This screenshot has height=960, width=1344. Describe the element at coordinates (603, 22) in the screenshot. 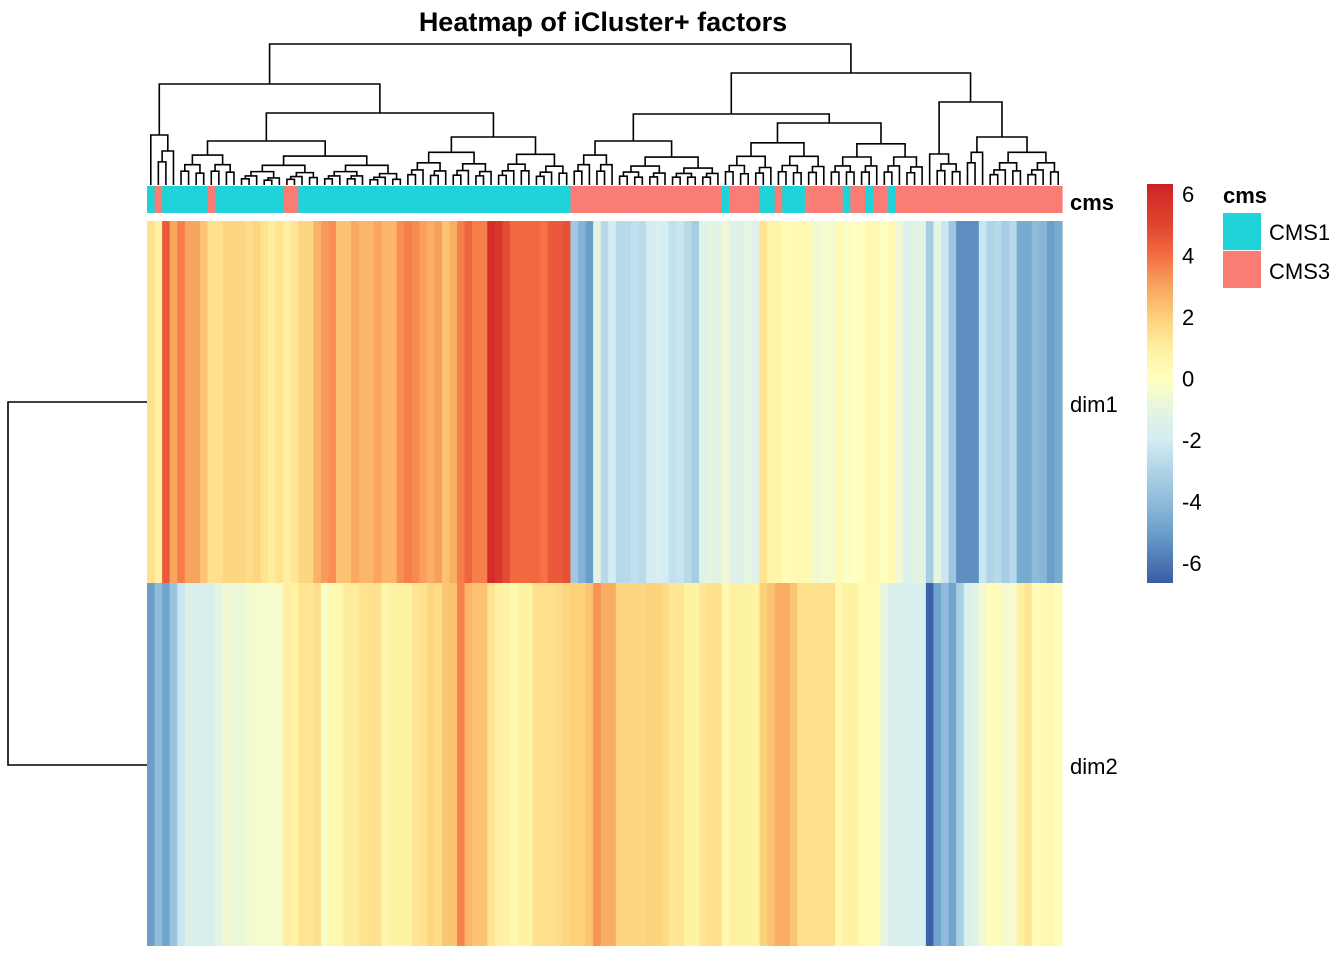

I see `chart-title: Heatmap of iCluster+ factors` at that location.